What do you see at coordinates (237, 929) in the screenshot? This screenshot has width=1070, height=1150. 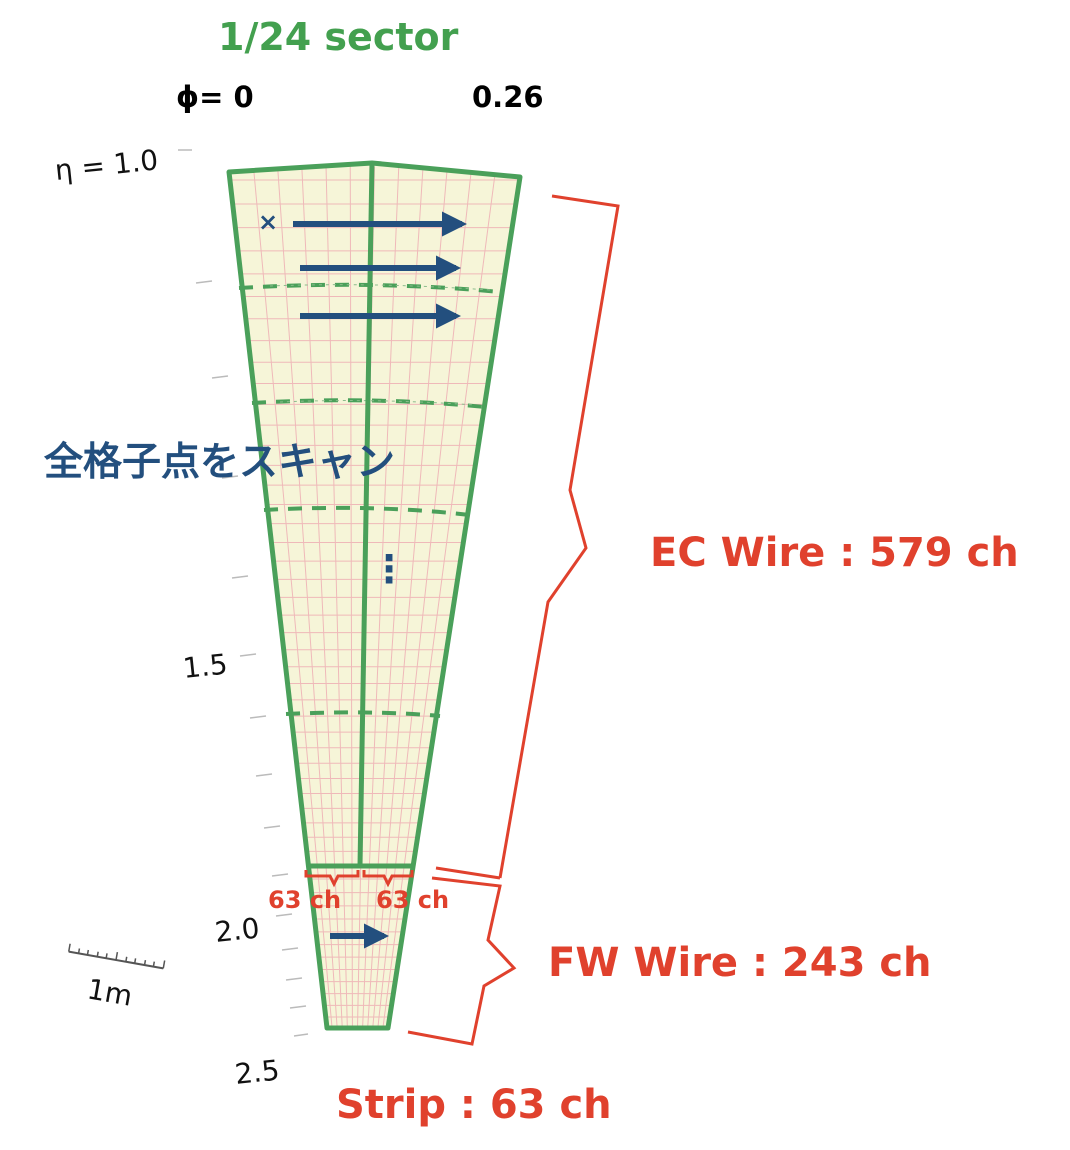 I see `eta-label-low: 2.0` at bounding box center [237, 929].